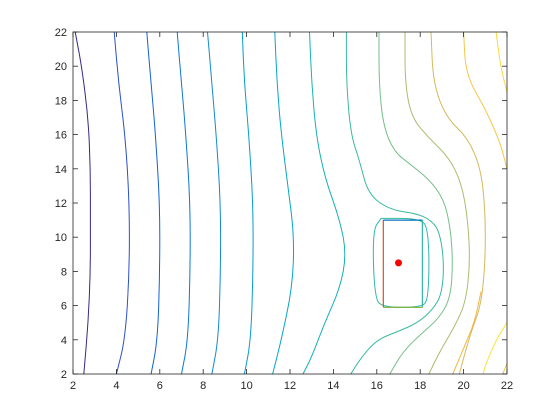 This screenshot has height=420, width=560. What do you see at coordinates (116, 386) in the screenshot?
I see `x-tick-label: 4` at bounding box center [116, 386].